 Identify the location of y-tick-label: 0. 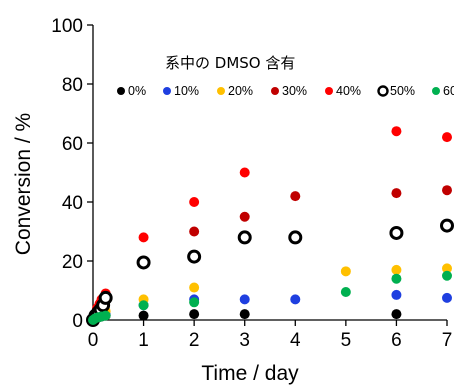
(77, 321).